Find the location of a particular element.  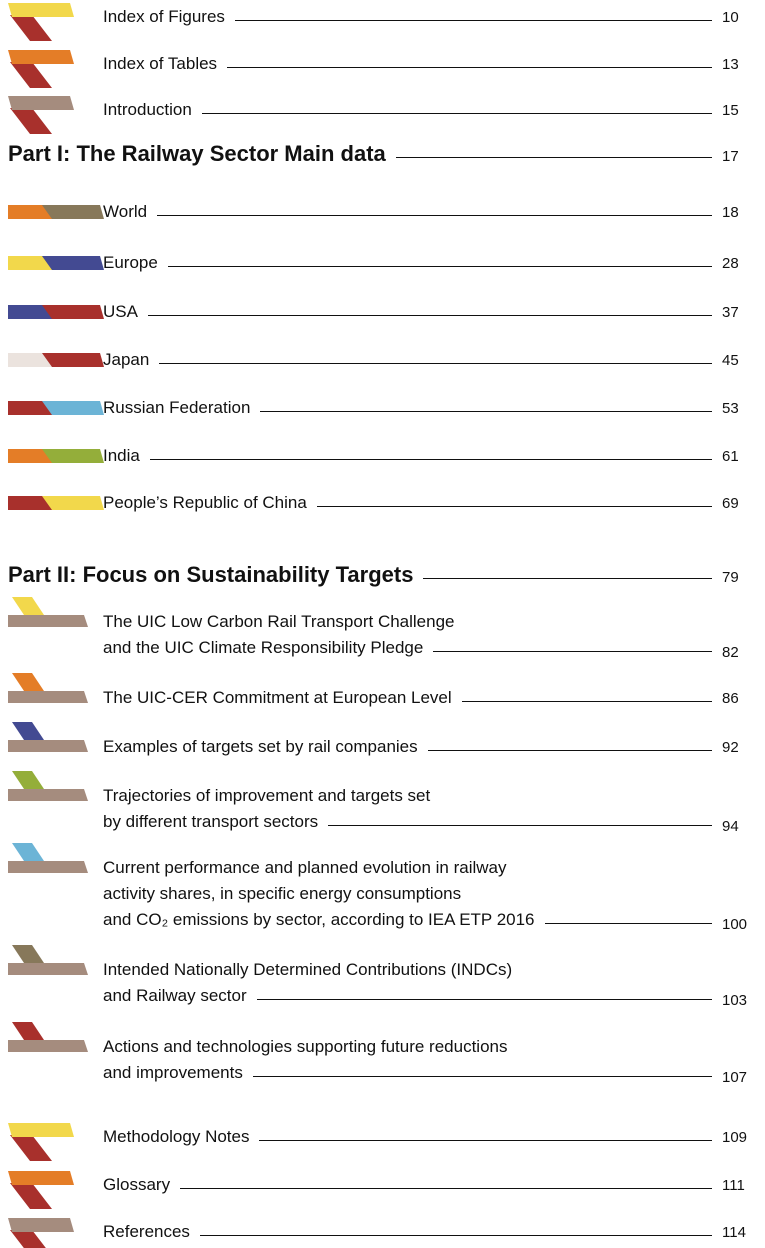

entry-line: and improvements is located at coordinates (411, 1073).